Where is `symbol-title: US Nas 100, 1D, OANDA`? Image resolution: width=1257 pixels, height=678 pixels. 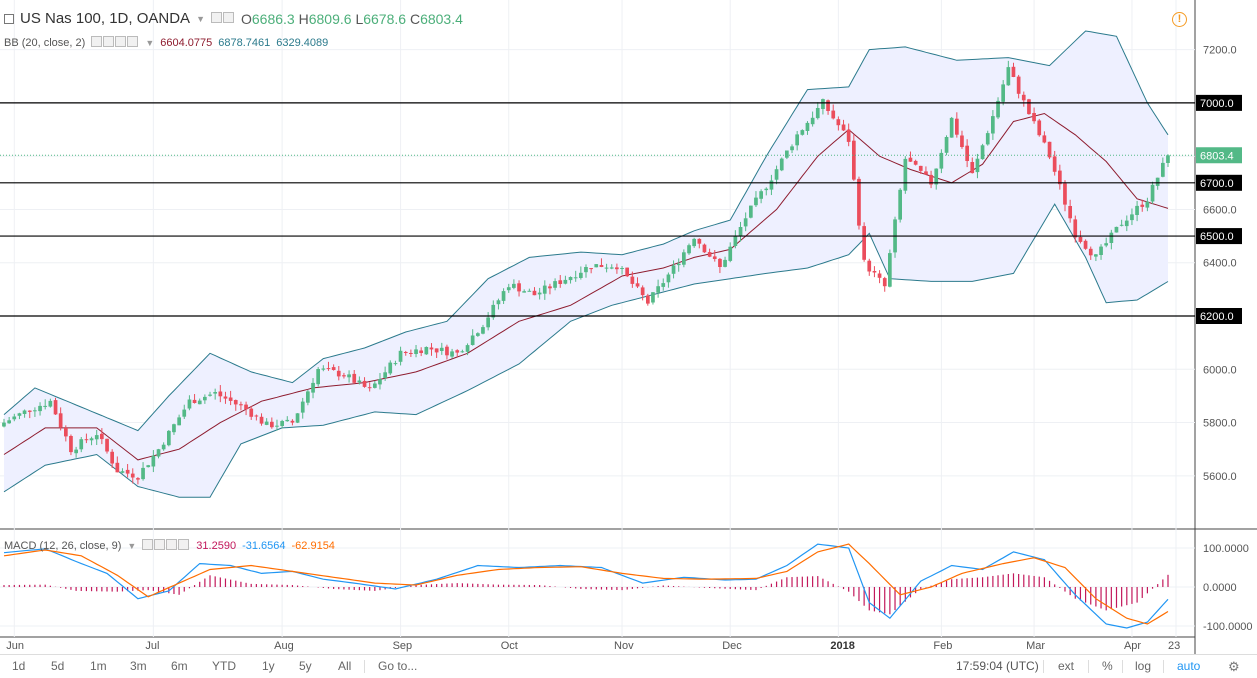 symbol-title: US Nas 100, 1D, OANDA is located at coordinates (105, 18).